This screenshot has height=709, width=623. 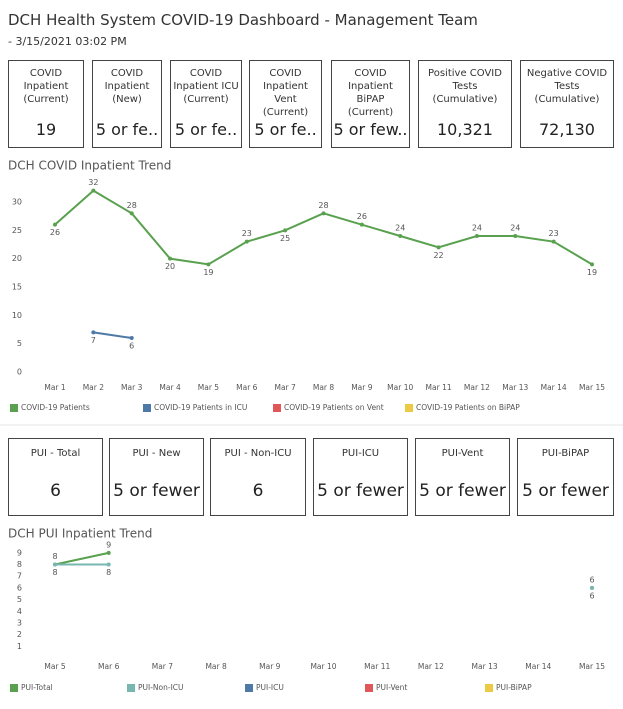 I want to click on x-tick-label: Mar 15, so click(x=592, y=666).